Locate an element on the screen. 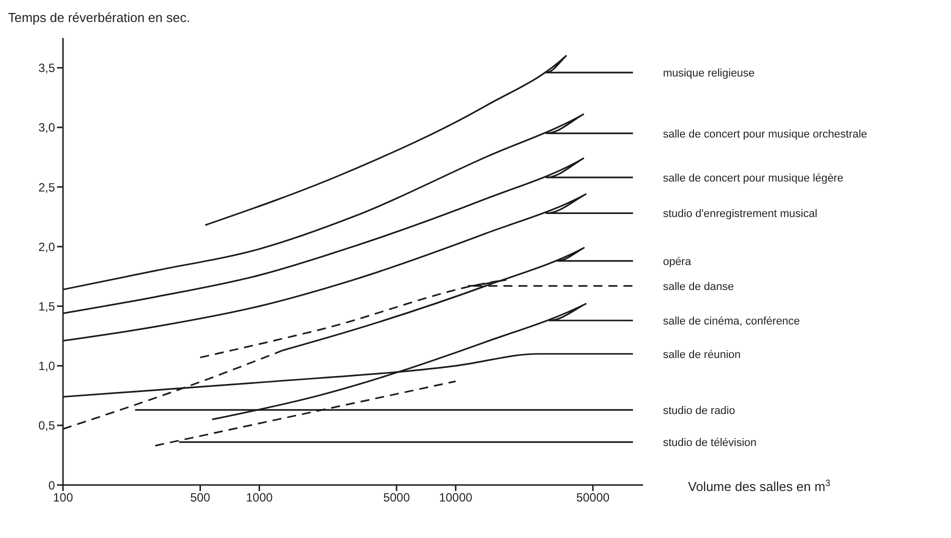 Image resolution: width=951 pixels, height=538 pixels. y-tick-label: 1,0 is located at coordinates (47, 366).